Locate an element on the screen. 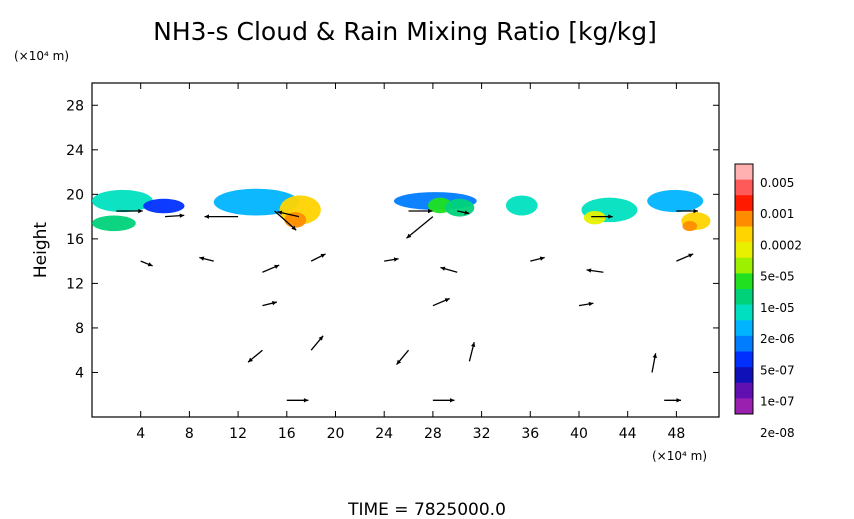  y-tick-label: 8 is located at coordinates (79, 329).